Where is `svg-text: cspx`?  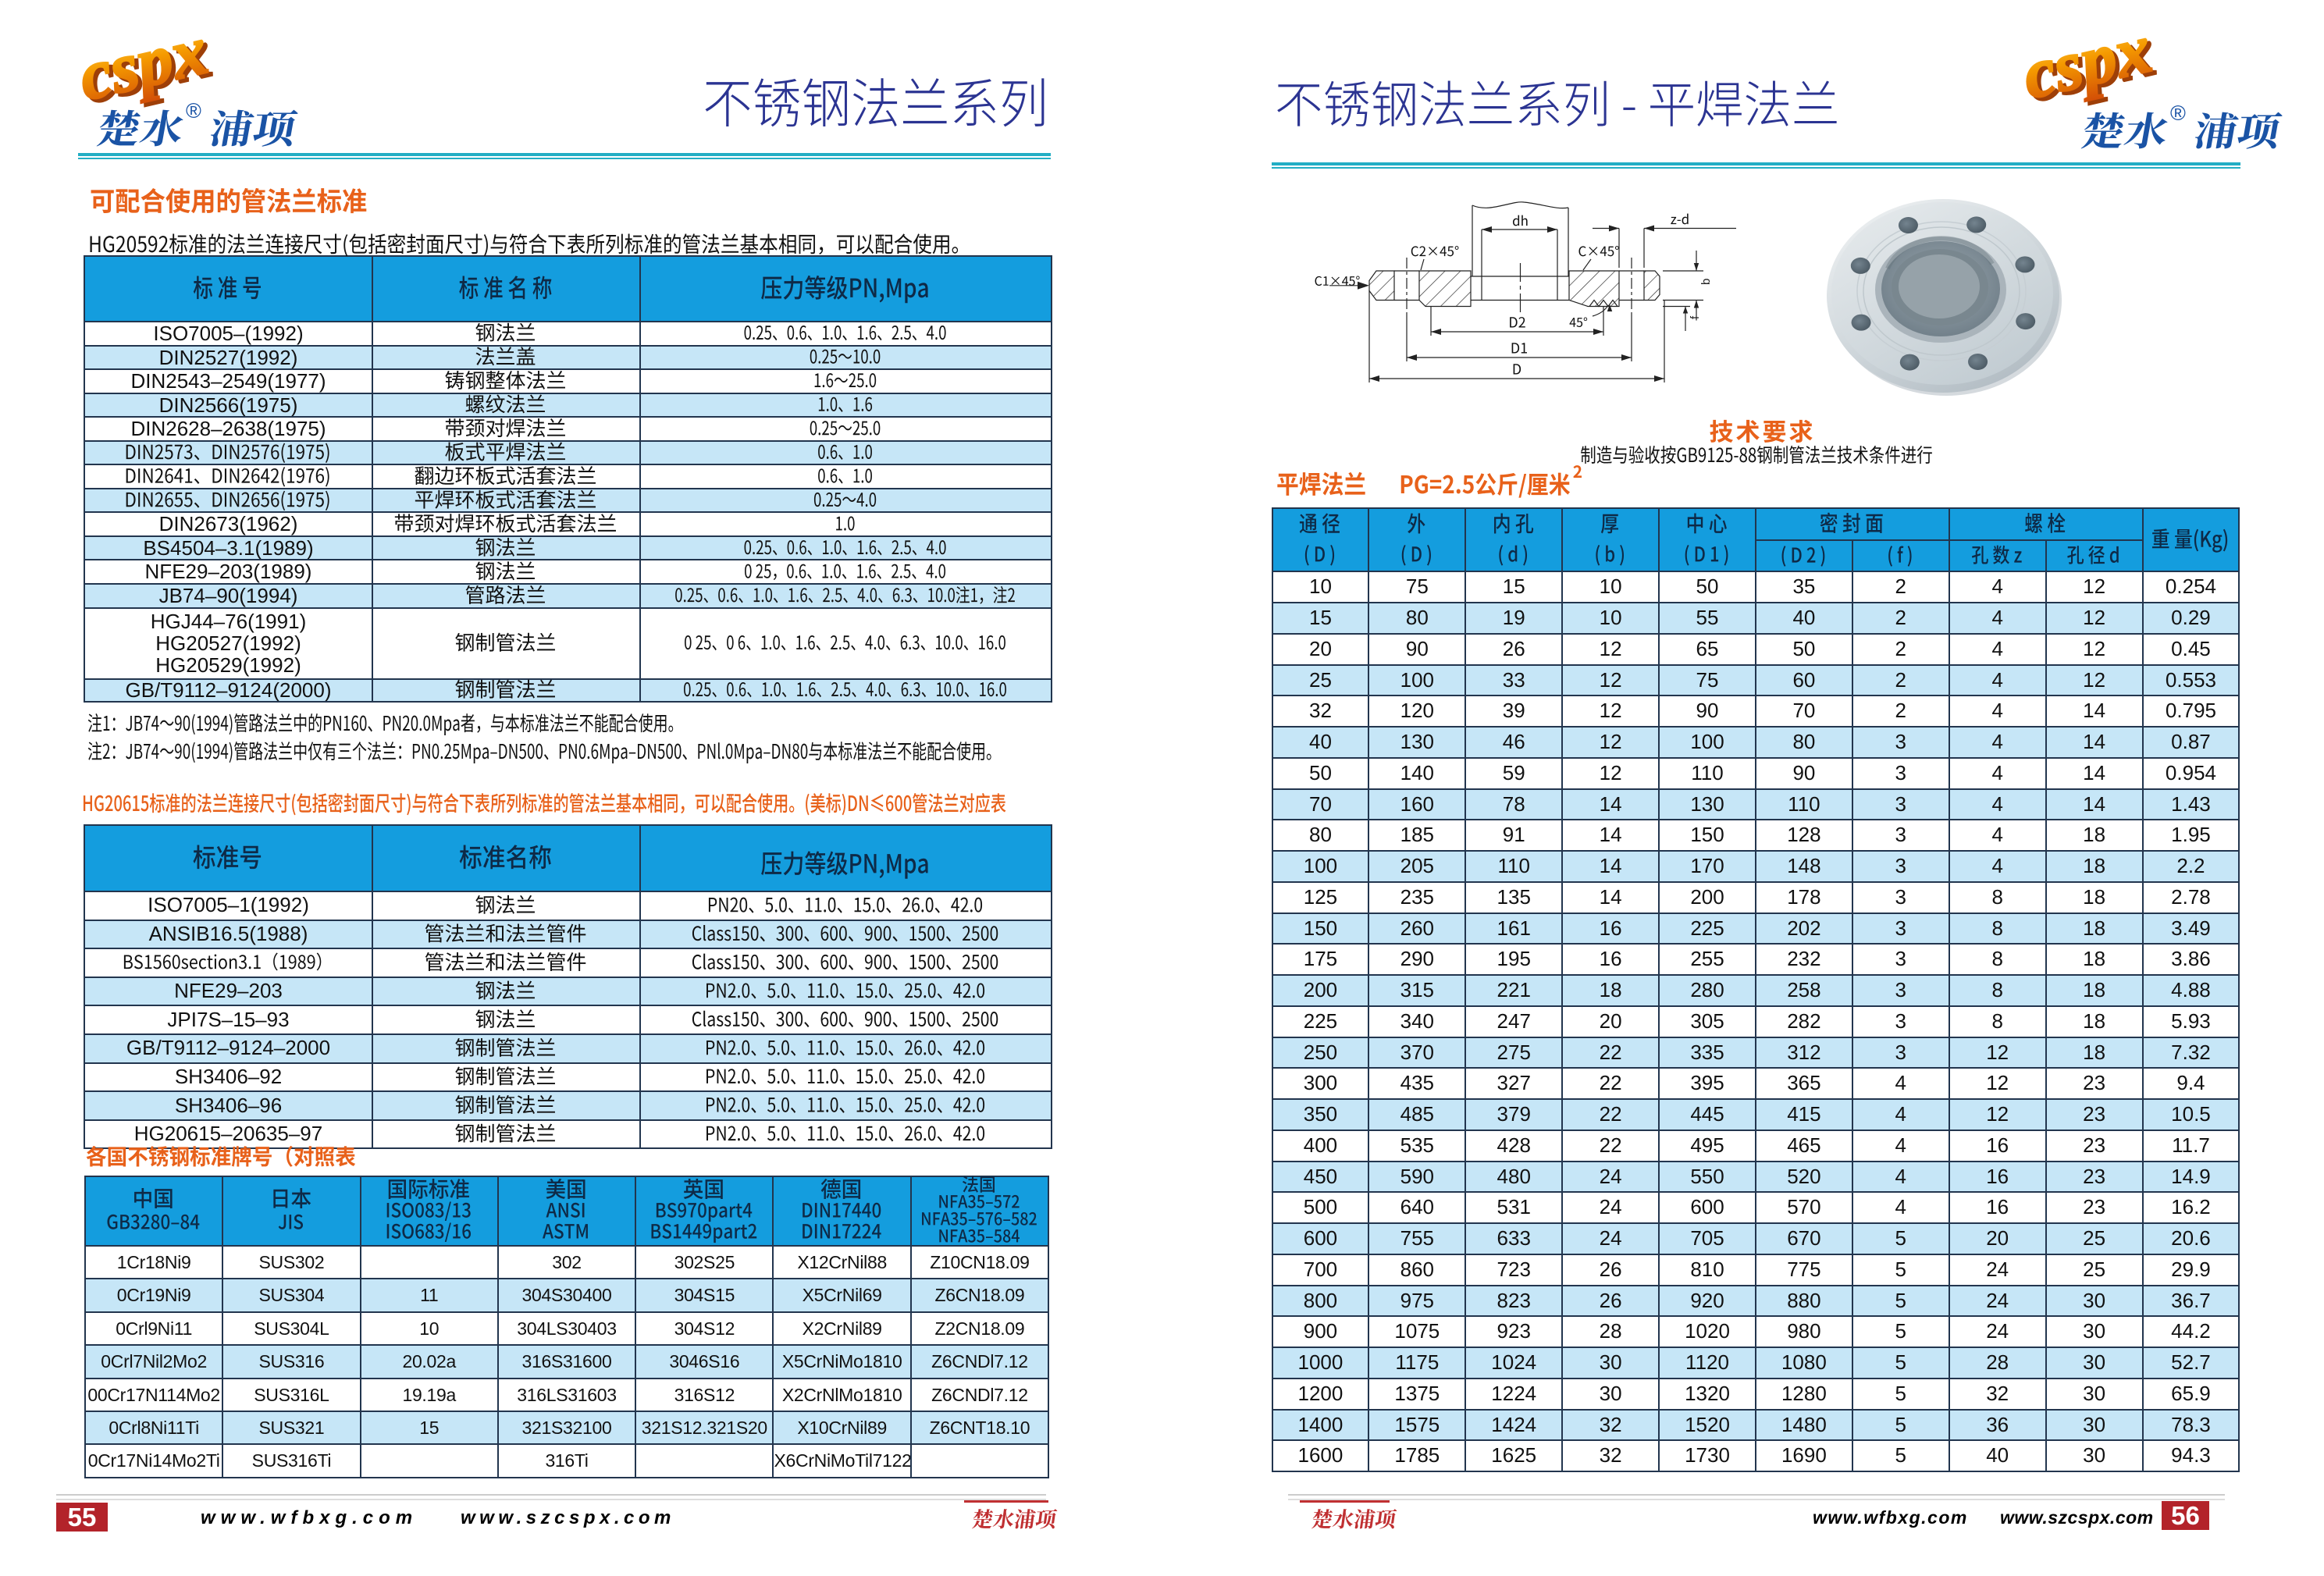 svg-text: cspx is located at coordinates (2087, 62).